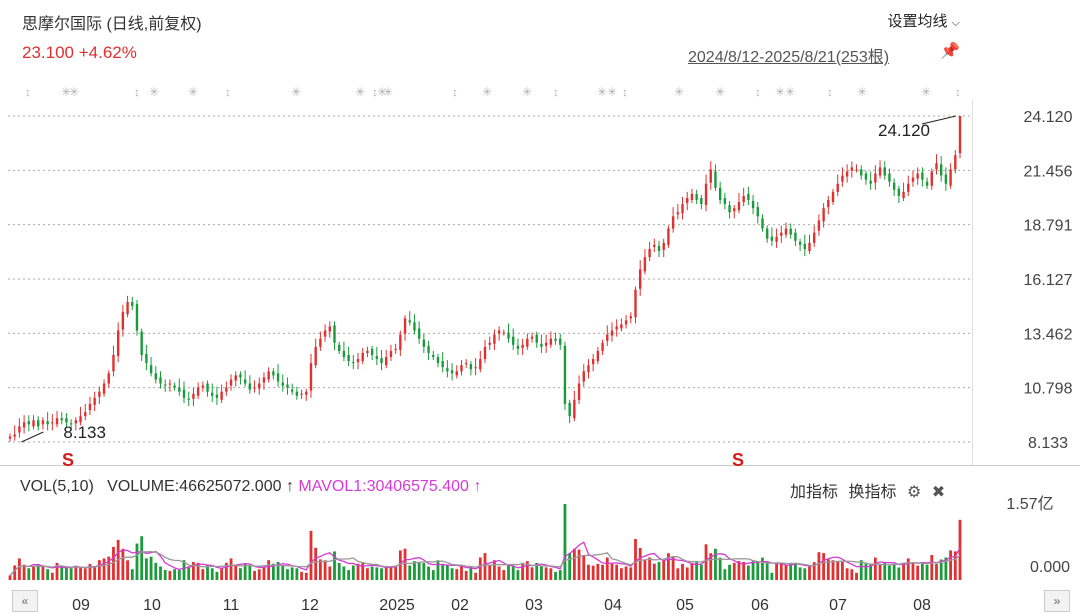  I want to click on price-tick-label: 24.120, so click(1048, 117).